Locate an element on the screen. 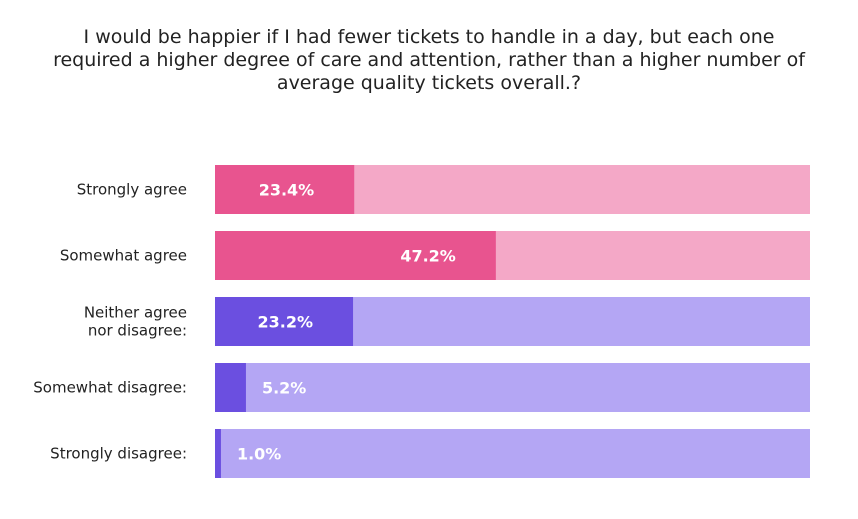 This screenshot has width=858, height=519. bar-value-label-1: 23.4% is located at coordinates (287, 190).